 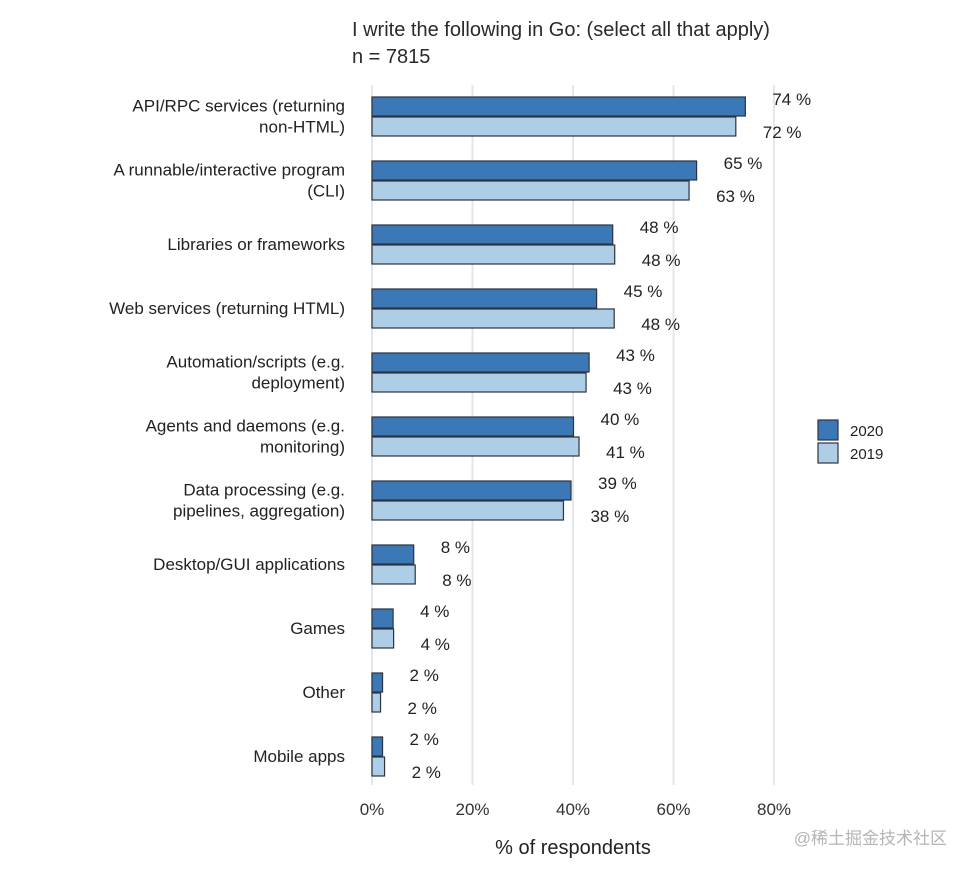 What do you see at coordinates (249, 564) in the screenshot?
I see `category-label: Desktop/GUI applications` at bounding box center [249, 564].